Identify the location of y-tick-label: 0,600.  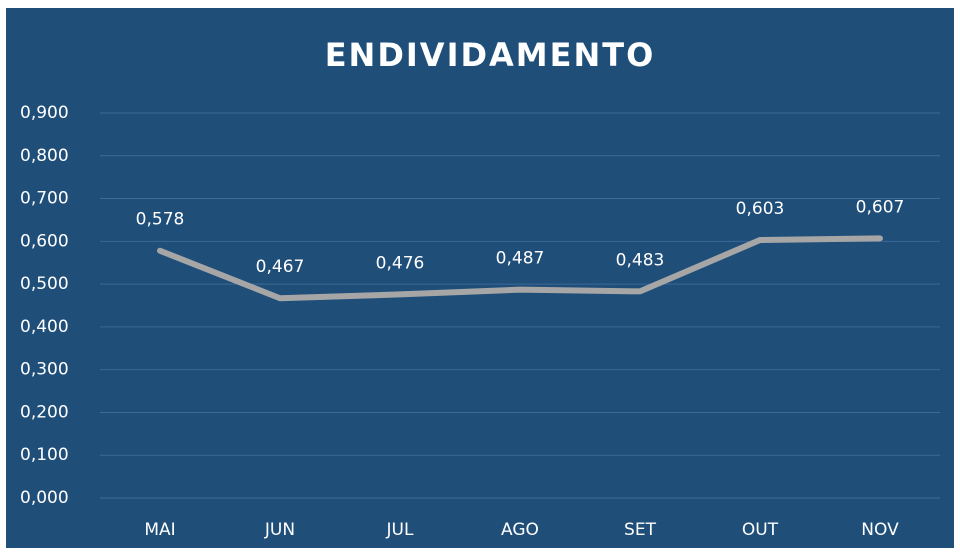
(44, 241).